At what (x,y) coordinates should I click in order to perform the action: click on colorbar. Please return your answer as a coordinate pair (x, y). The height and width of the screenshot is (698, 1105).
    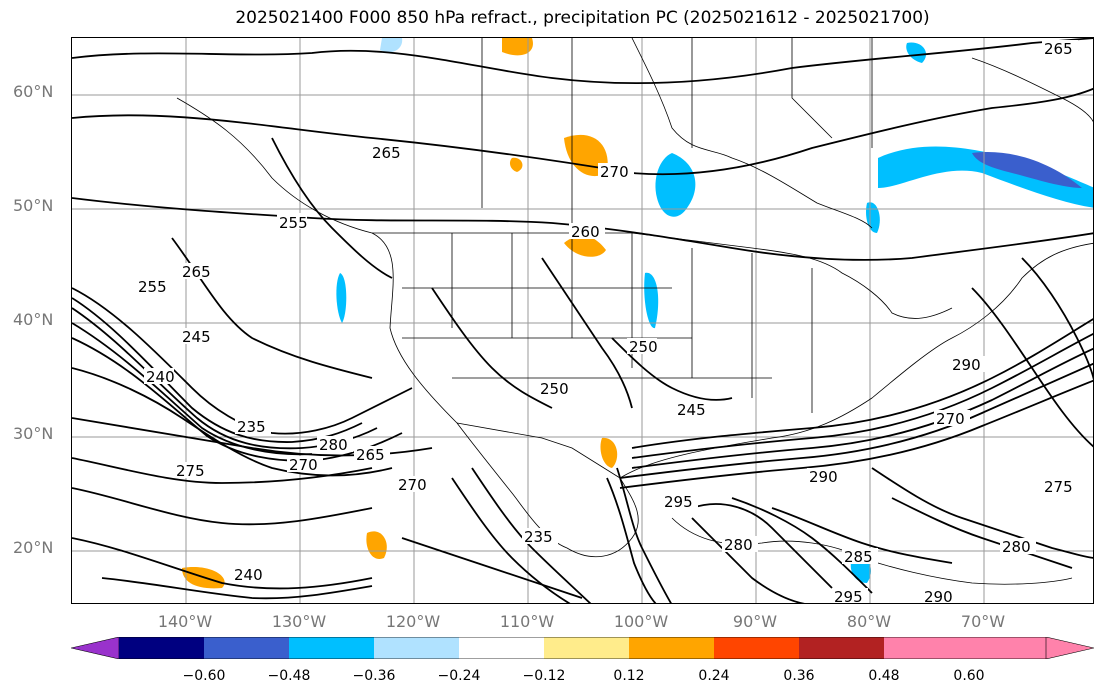
    Looking at the image, I should click on (582, 648).